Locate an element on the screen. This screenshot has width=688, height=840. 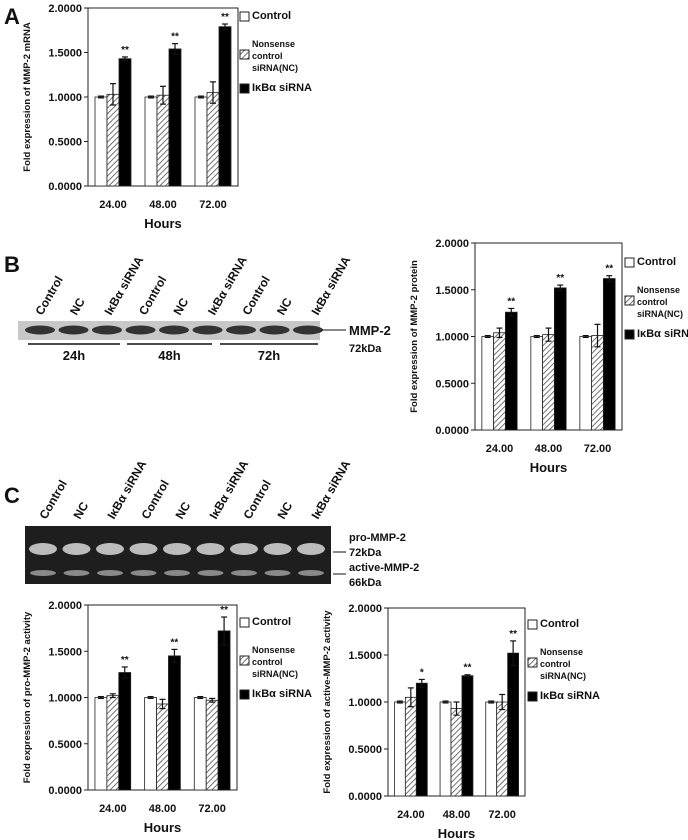
time-label: 72h is located at coordinates (269, 355).